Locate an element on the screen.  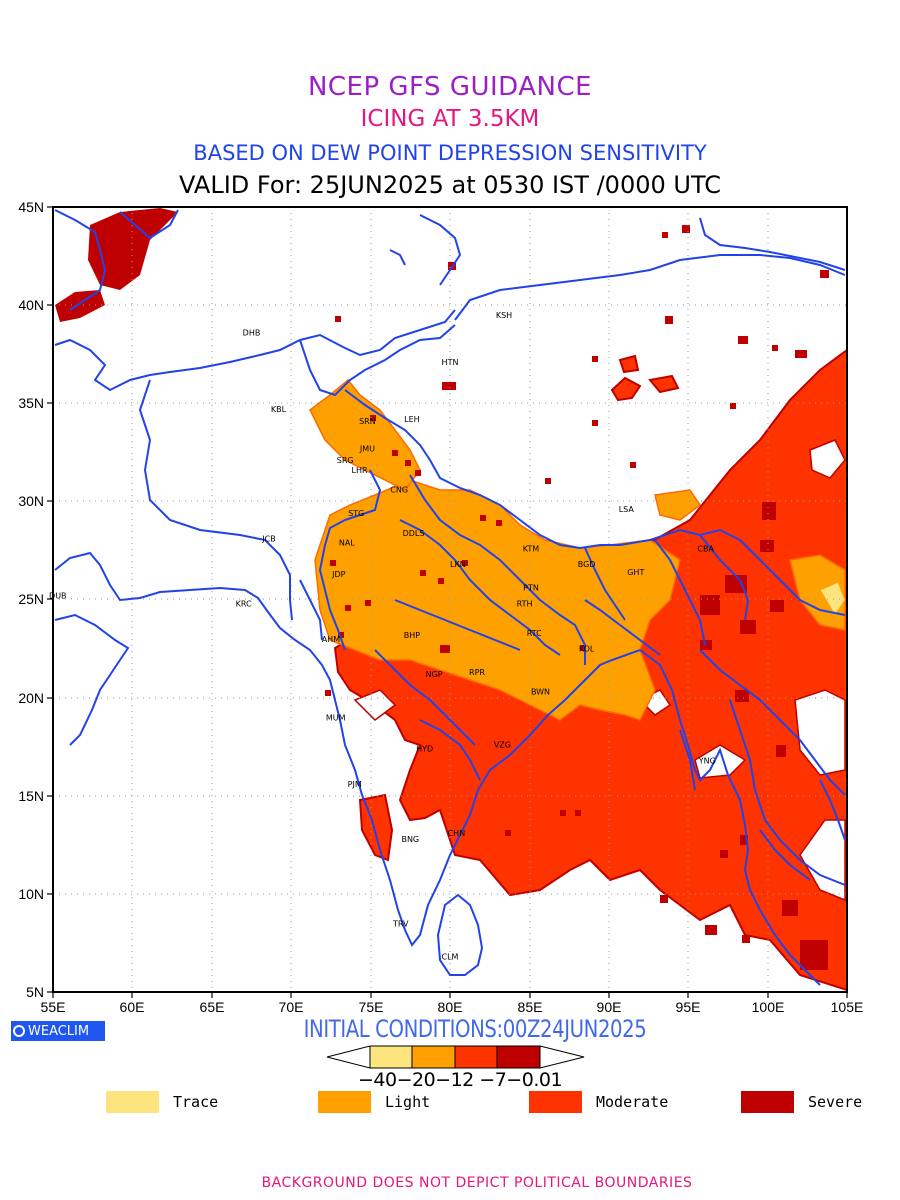
initial-conditions: INITIAL CONDITIONS:00Z24JUN2025 is located at coordinates (475, 1029).